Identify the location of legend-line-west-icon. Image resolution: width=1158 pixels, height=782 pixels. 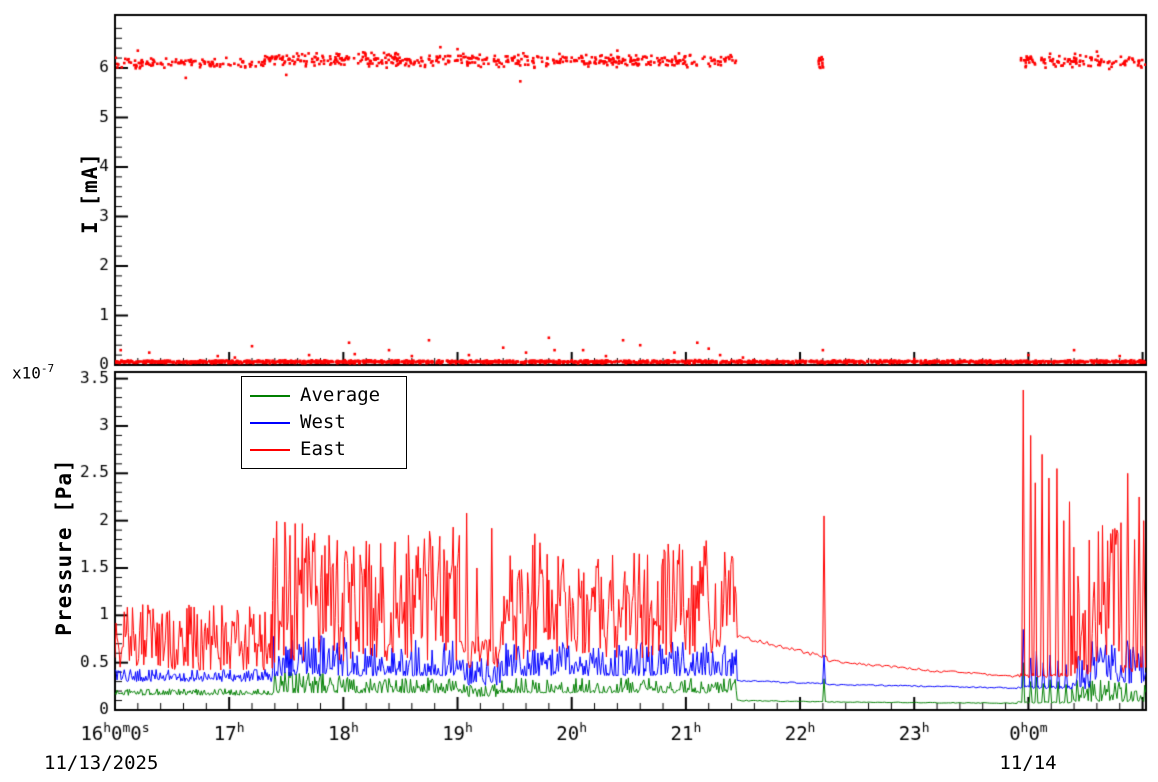
(270, 422).